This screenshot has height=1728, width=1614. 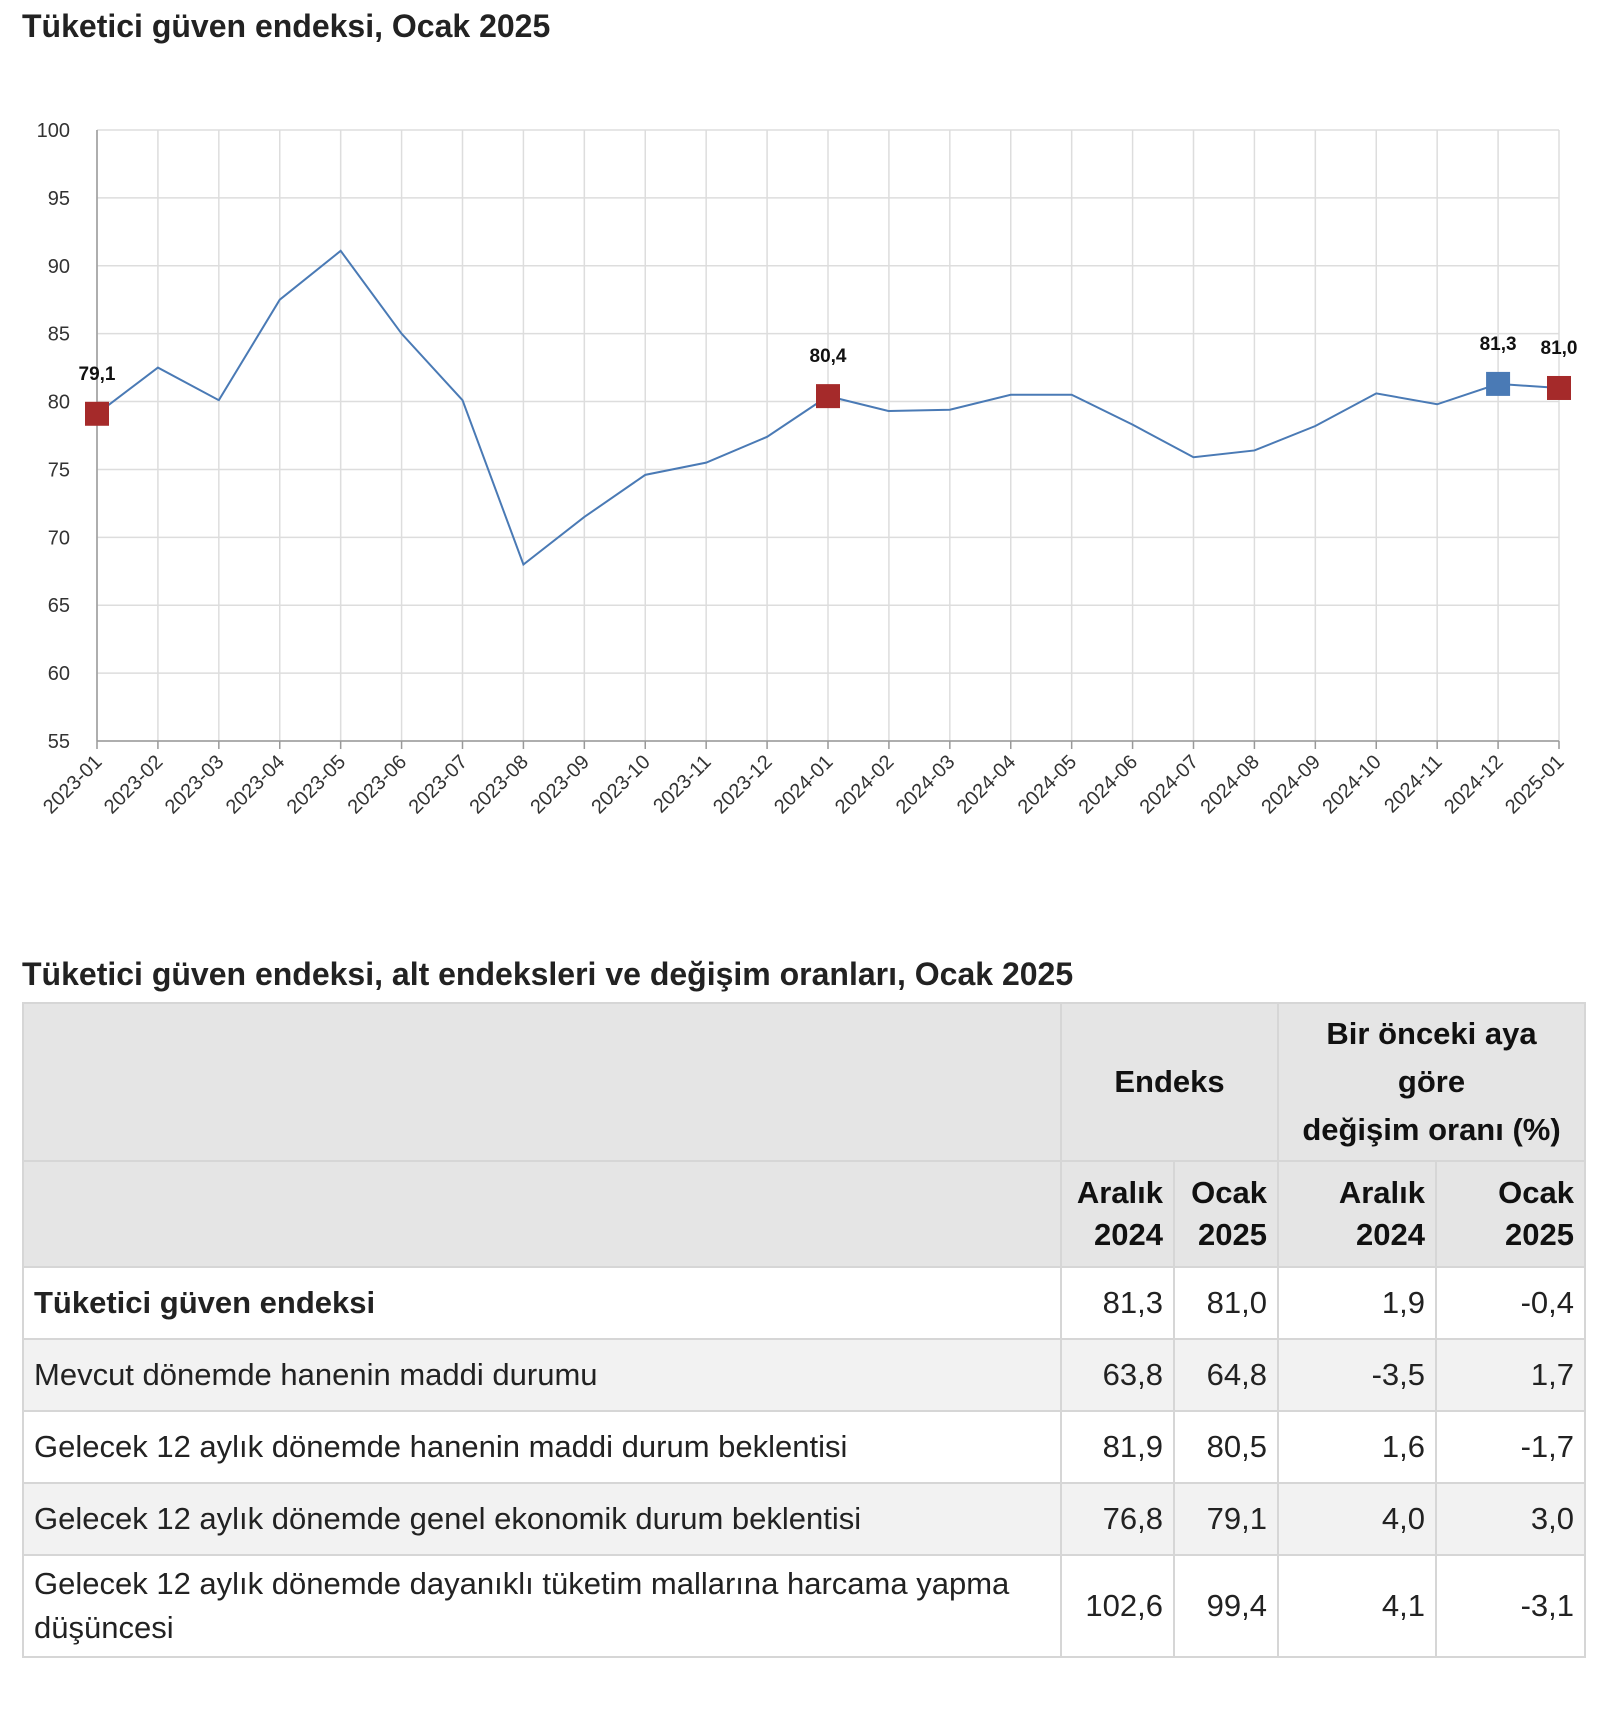 What do you see at coordinates (59, 538) in the screenshot?
I see `y-tick-label: 70` at bounding box center [59, 538].